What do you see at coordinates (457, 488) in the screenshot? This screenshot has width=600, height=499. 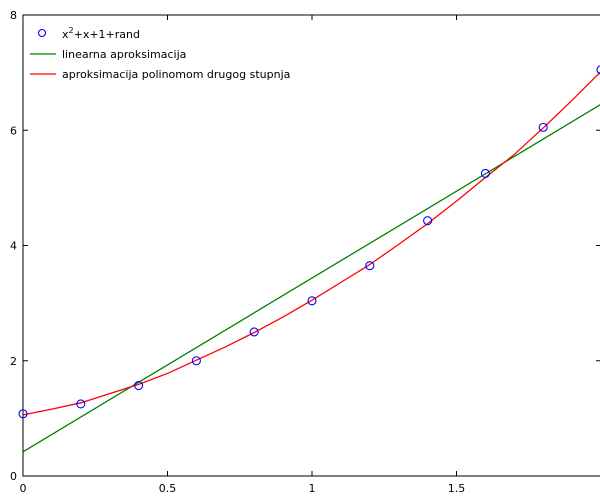 I see `x-tick-label: 1.5` at bounding box center [457, 488].